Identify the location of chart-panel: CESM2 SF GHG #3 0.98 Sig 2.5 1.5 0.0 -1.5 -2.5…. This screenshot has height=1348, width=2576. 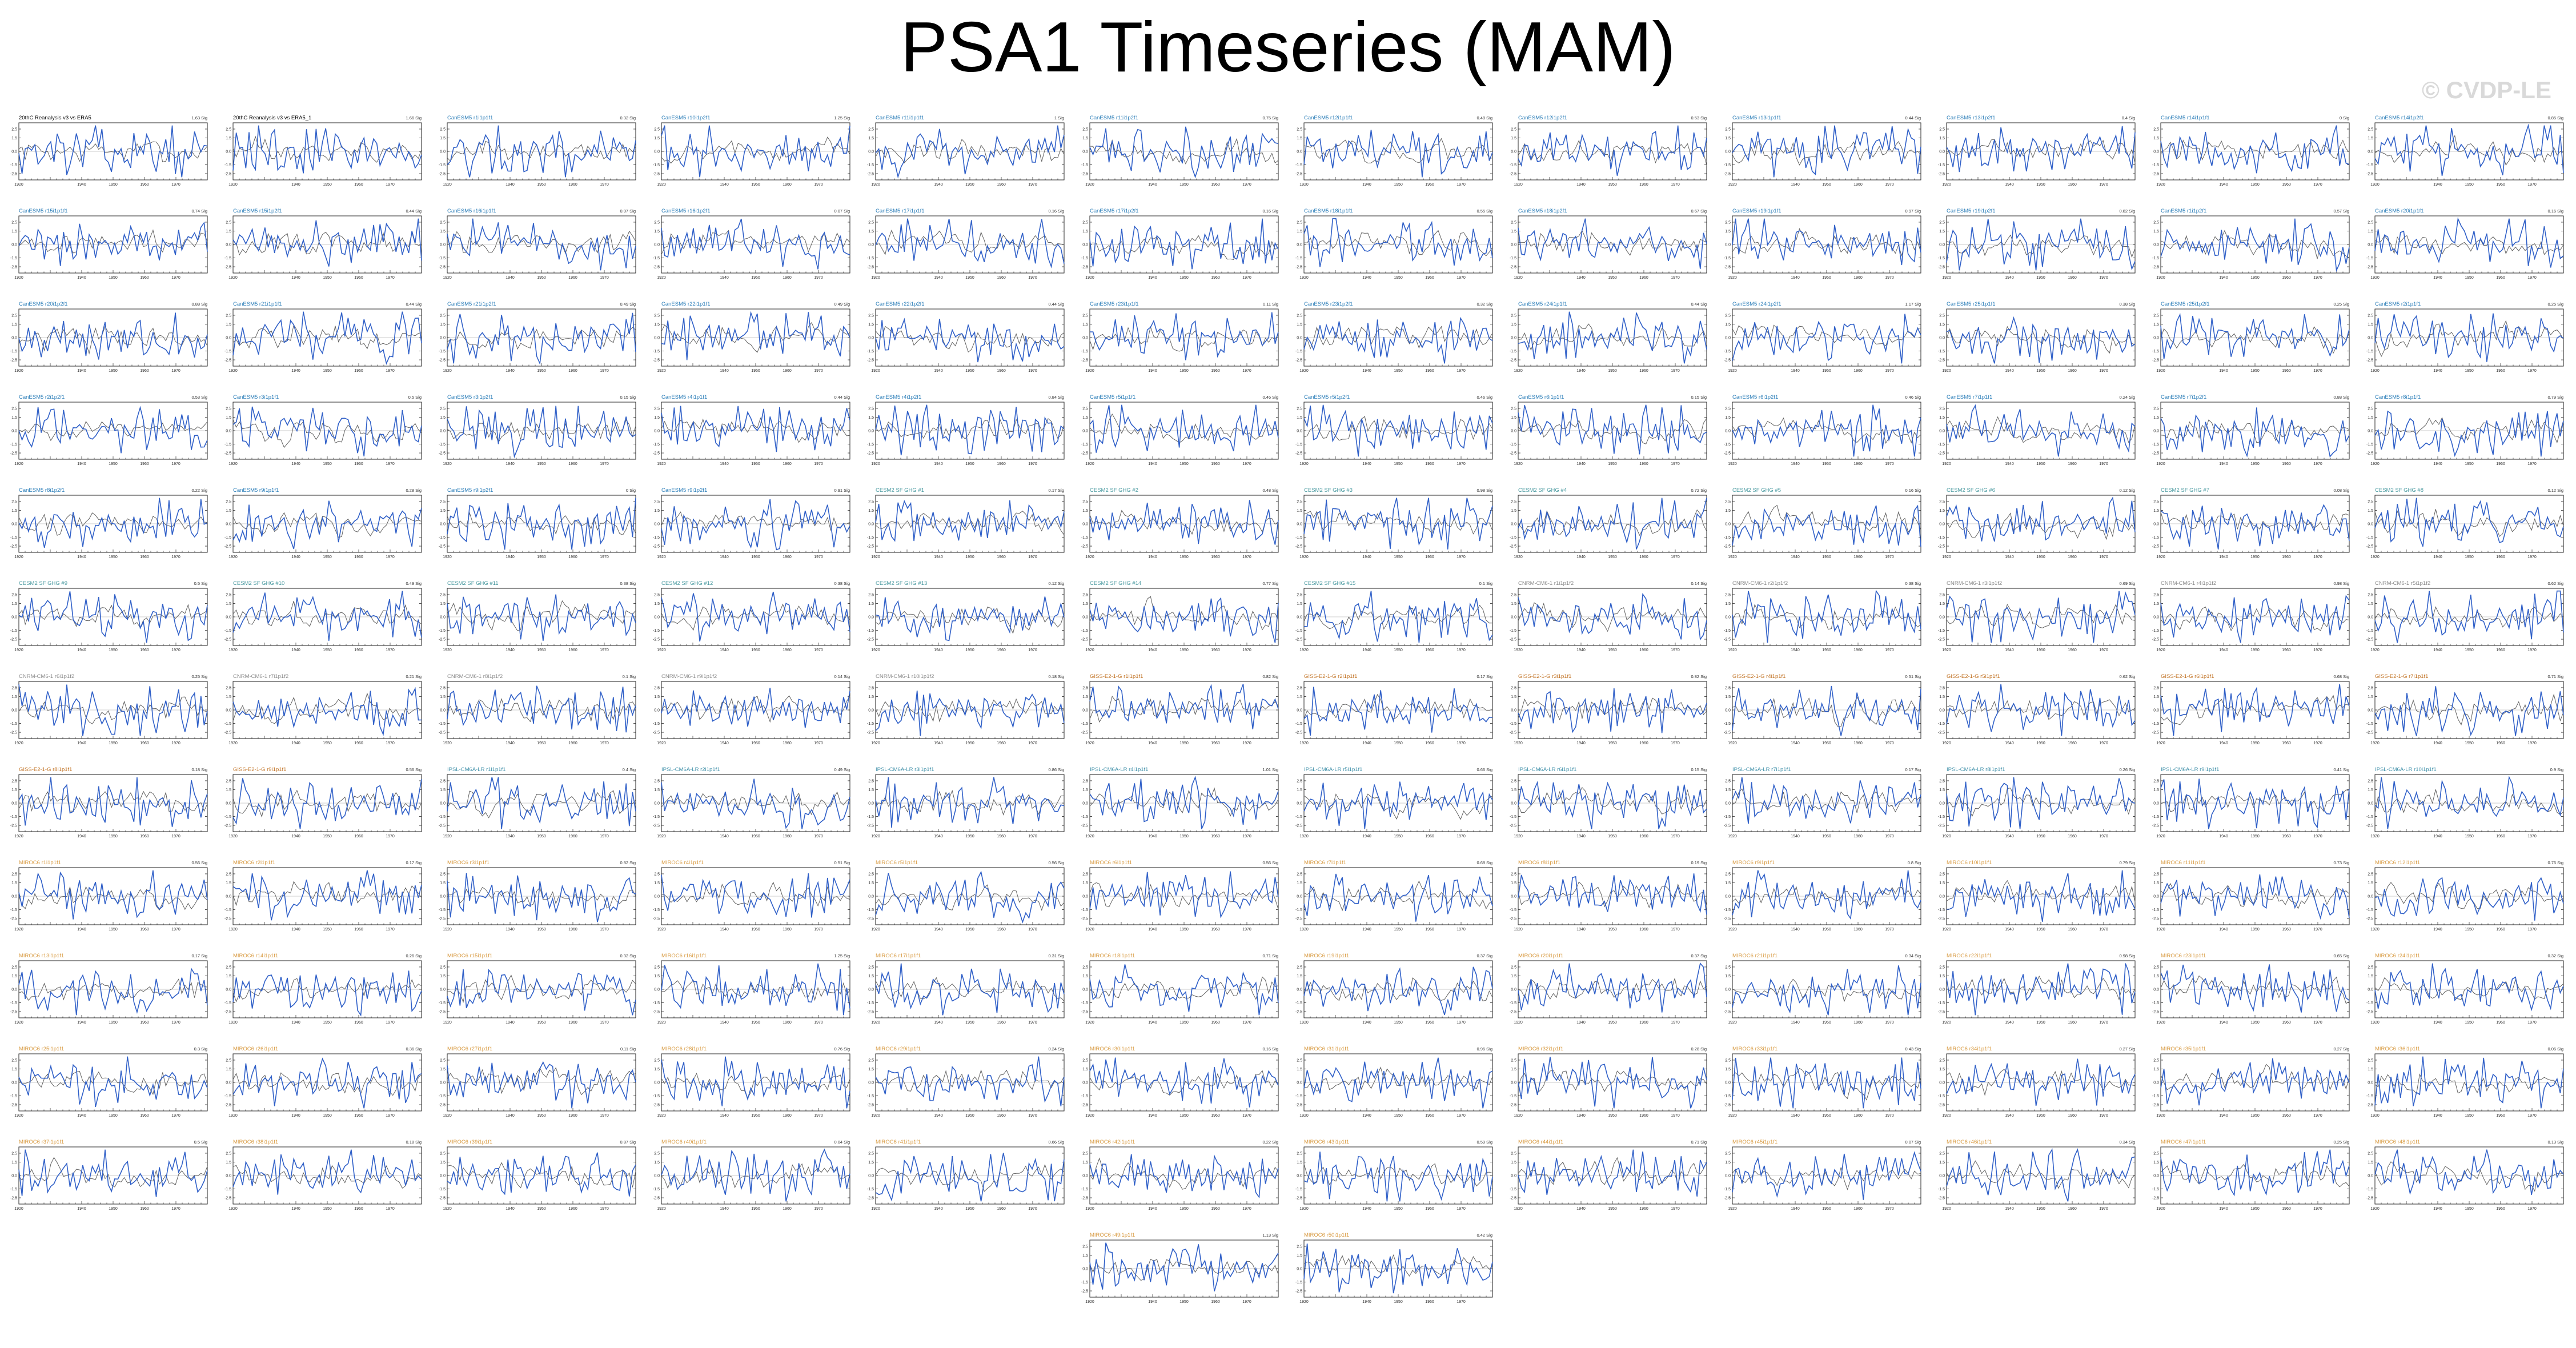
(1394, 523).